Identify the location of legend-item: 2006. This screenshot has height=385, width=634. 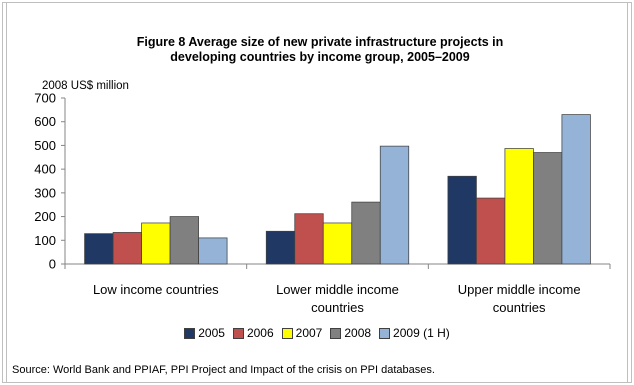
(253, 333).